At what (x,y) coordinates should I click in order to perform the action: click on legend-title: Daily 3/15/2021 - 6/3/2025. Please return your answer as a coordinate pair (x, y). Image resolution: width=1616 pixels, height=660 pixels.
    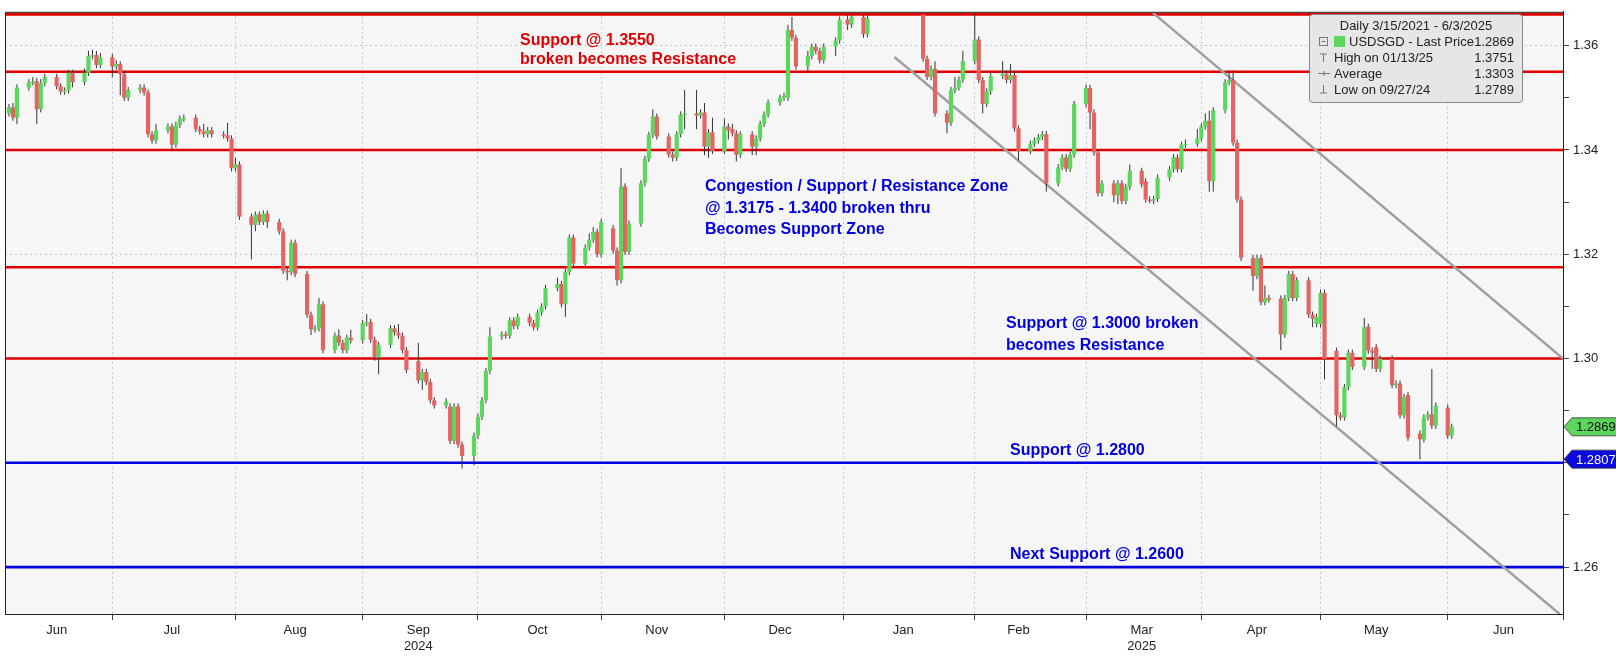
    Looking at the image, I should click on (1416, 25).